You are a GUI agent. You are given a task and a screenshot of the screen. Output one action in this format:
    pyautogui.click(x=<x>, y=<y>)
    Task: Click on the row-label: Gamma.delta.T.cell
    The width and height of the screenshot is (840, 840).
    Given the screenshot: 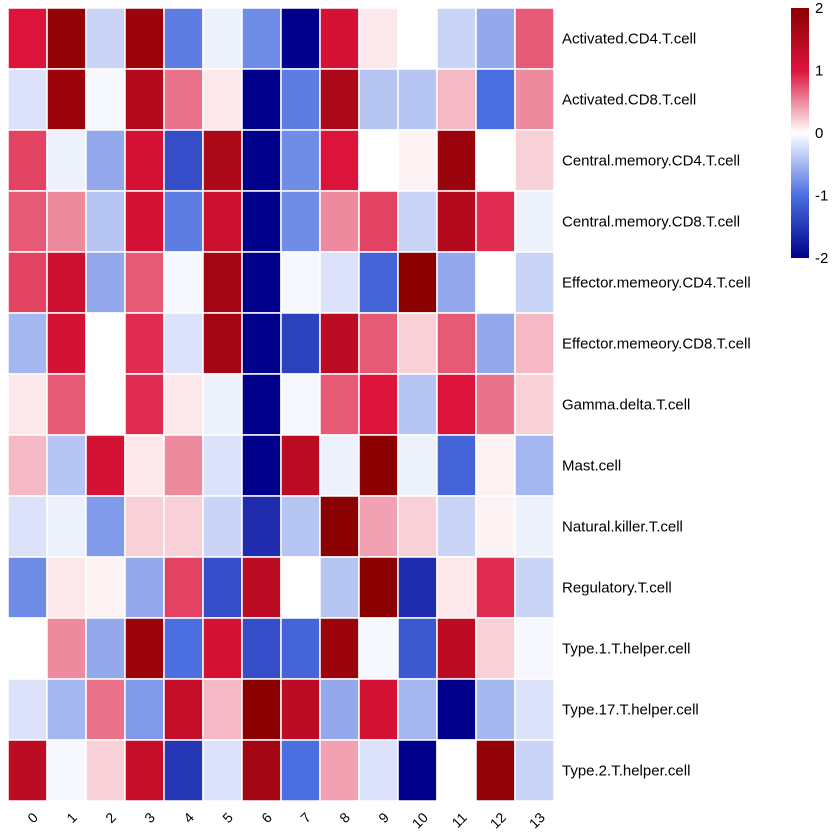 What is the action you would take?
    pyautogui.click(x=626, y=405)
    